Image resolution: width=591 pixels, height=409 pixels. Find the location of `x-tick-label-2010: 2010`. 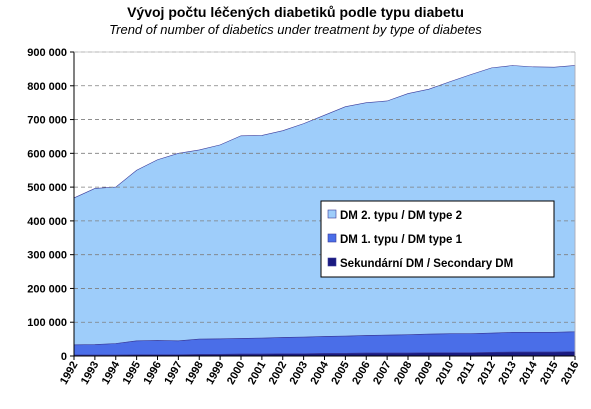

x-tick-label-2010: 2010 is located at coordinates (445, 373).